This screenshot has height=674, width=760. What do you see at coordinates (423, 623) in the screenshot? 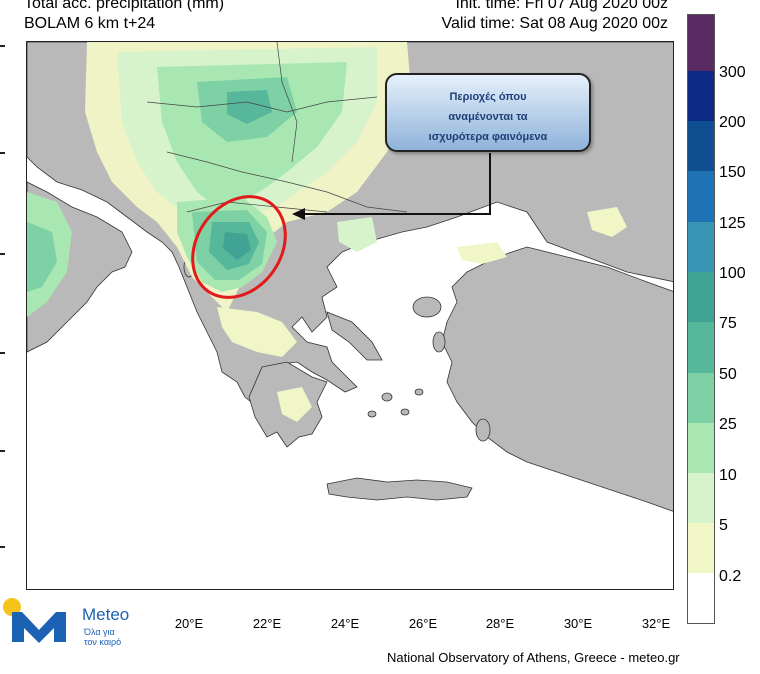
I see `lon-label-26e: 26°E` at bounding box center [423, 623].